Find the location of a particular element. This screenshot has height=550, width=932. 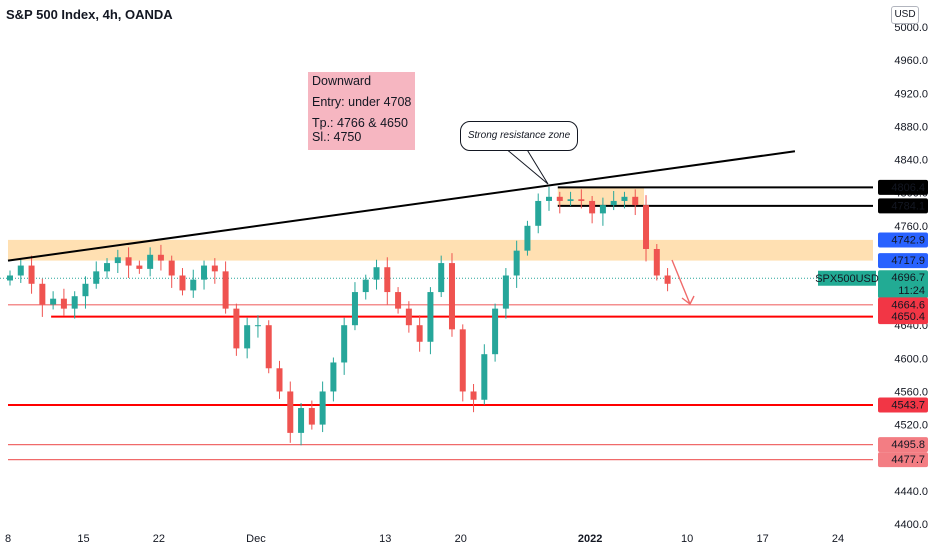

price-label-text: 4806.4 is located at coordinates (908, 188).